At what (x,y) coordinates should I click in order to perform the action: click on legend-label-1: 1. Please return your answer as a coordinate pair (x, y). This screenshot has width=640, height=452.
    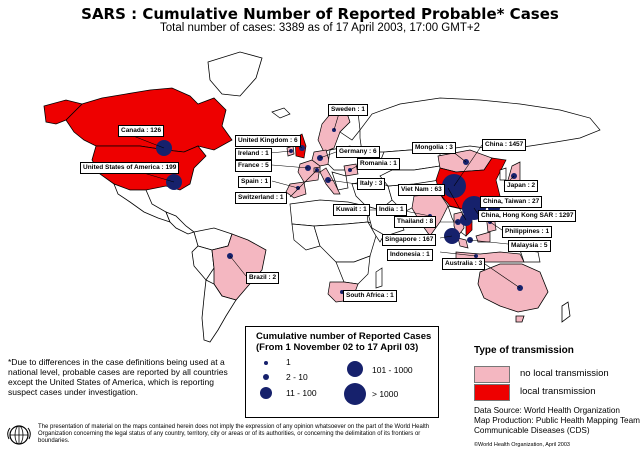
    Looking at the image, I should click on (288, 362).